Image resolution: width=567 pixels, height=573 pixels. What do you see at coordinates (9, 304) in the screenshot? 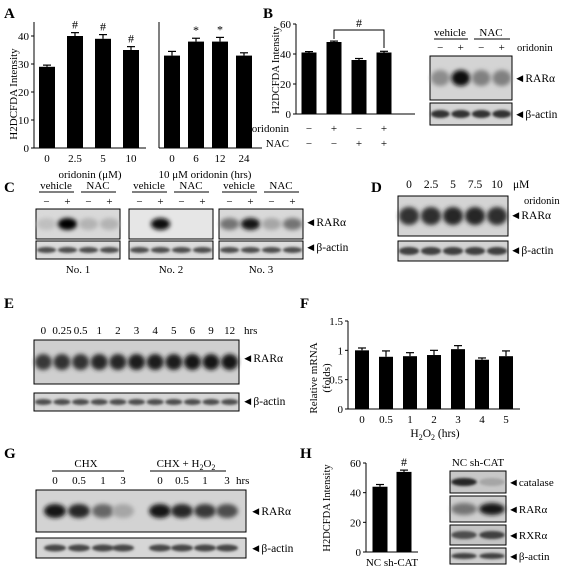
I see `panel-label-e: E` at bounding box center [9, 304].